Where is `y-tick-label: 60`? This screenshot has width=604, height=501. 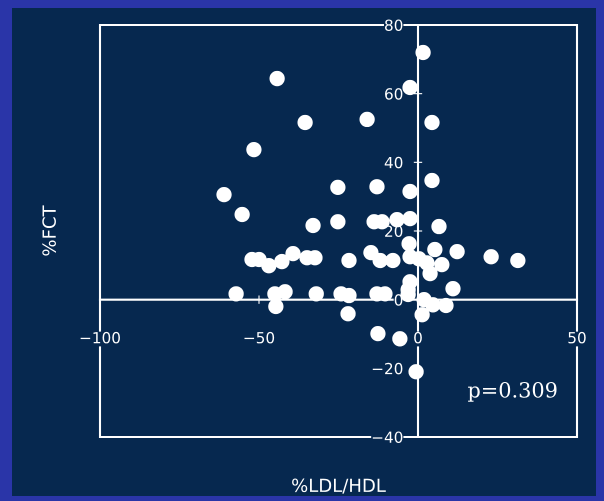
y-tick-label: 60 is located at coordinates (393, 94).